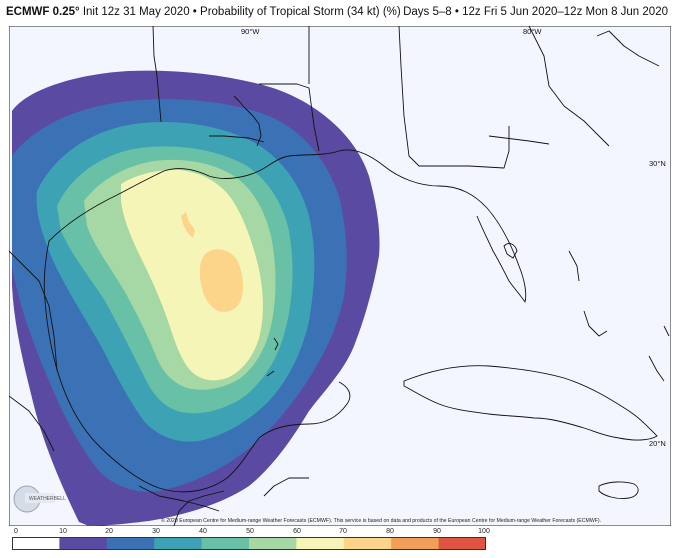 Image resolution: width=680 pixels, height=558 pixels. What do you see at coordinates (63, 531) in the screenshot?
I see `colorbar-tick: 10` at bounding box center [63, 531].